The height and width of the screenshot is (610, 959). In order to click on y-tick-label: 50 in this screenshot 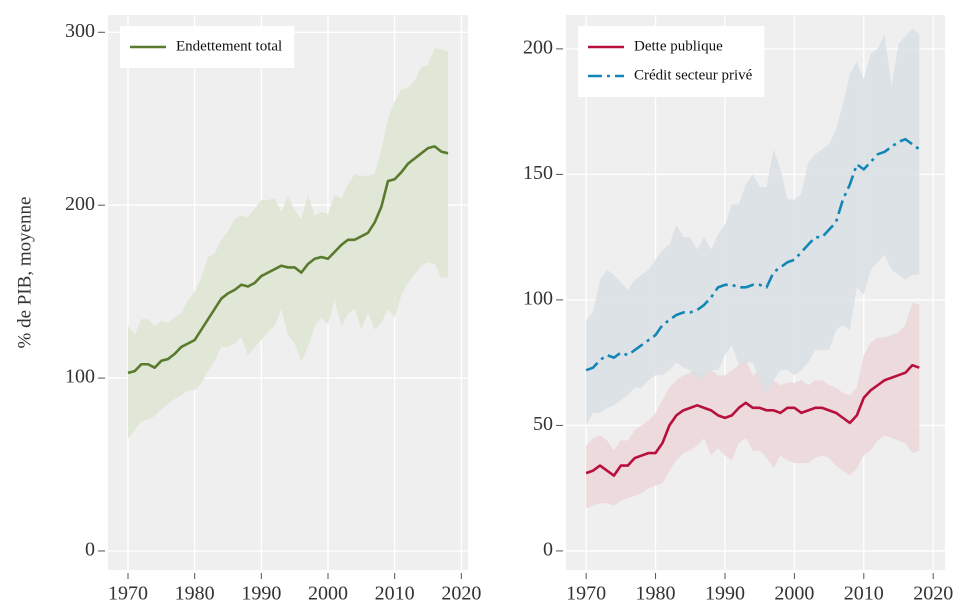, I will do `click(543, 424)`.